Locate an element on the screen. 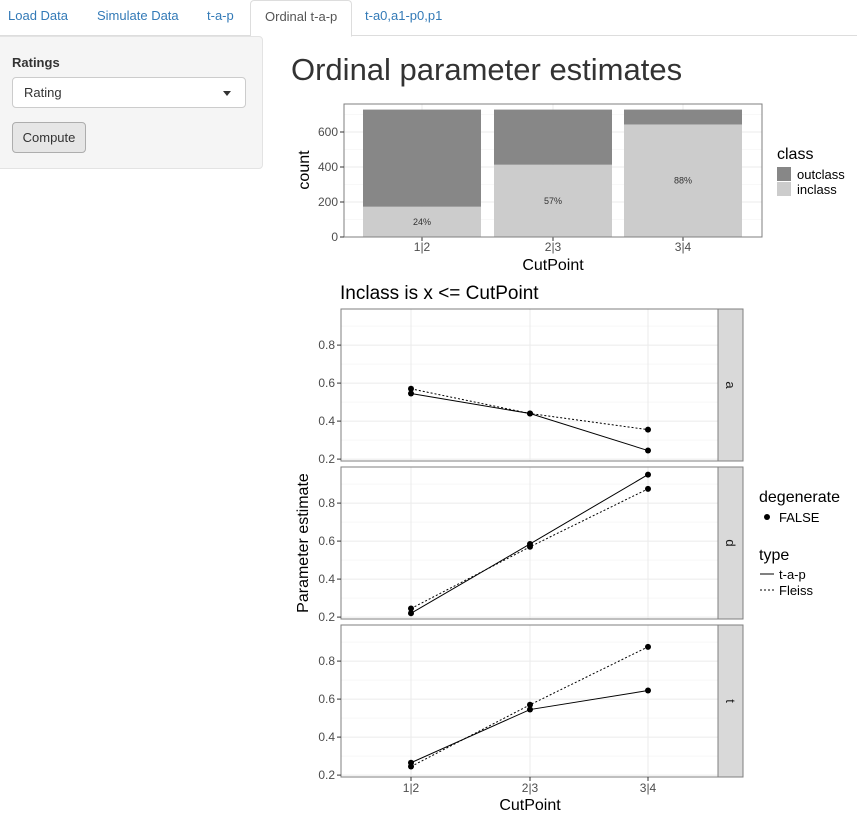  tab-t-a-p: t-a-p is located at coordinates (220, 15).